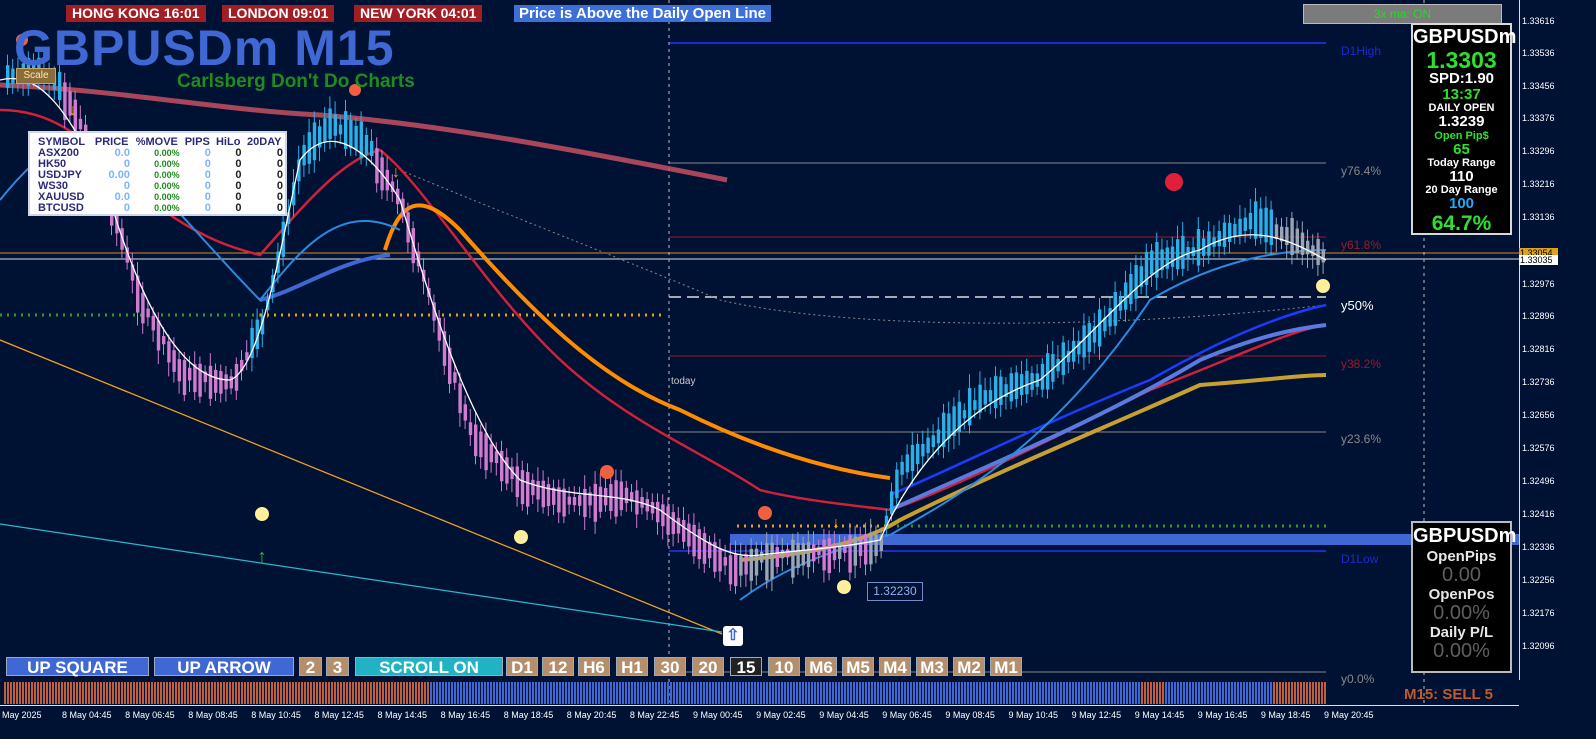  Describe the element at coordinates (836, 523) in the screenshot. I see `sell-arrow-icon: ↓` at that location.